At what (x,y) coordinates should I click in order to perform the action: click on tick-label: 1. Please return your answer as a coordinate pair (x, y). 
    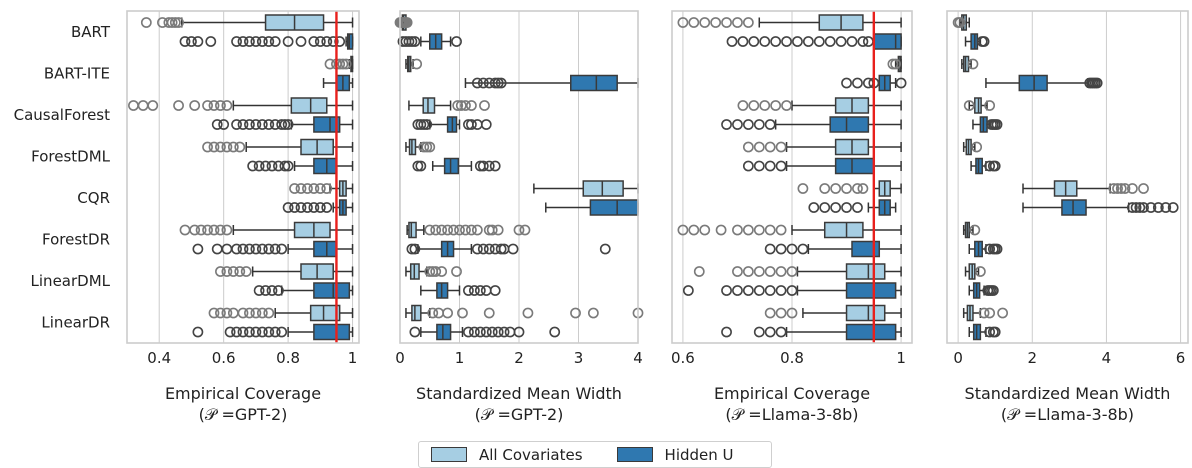
    Looking at the image, I should click on (901, 358).